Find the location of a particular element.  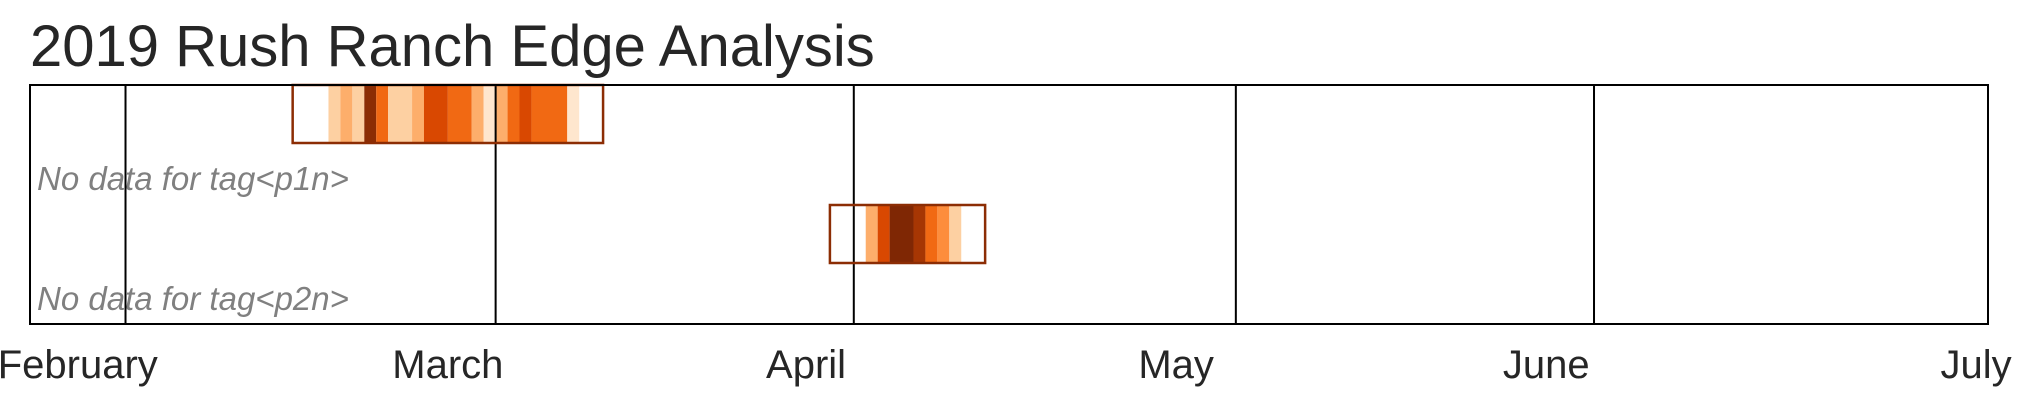

month-label-april: April is located at coordinates (806, 365).